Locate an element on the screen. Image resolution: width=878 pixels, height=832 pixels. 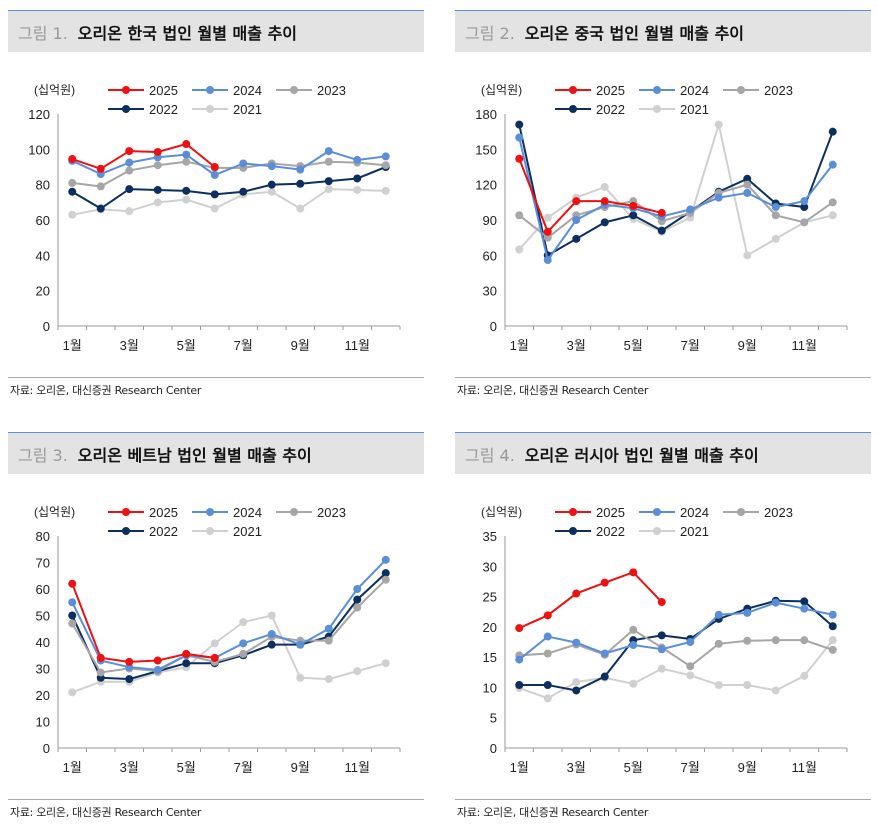
y-tick-label: 30 is located at coordinates (490, 566).